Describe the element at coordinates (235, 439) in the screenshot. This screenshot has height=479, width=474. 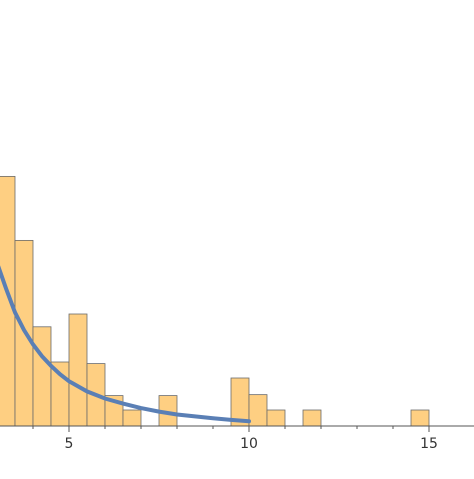
I see `x-ticks-layer: 5 10 15` at that location.